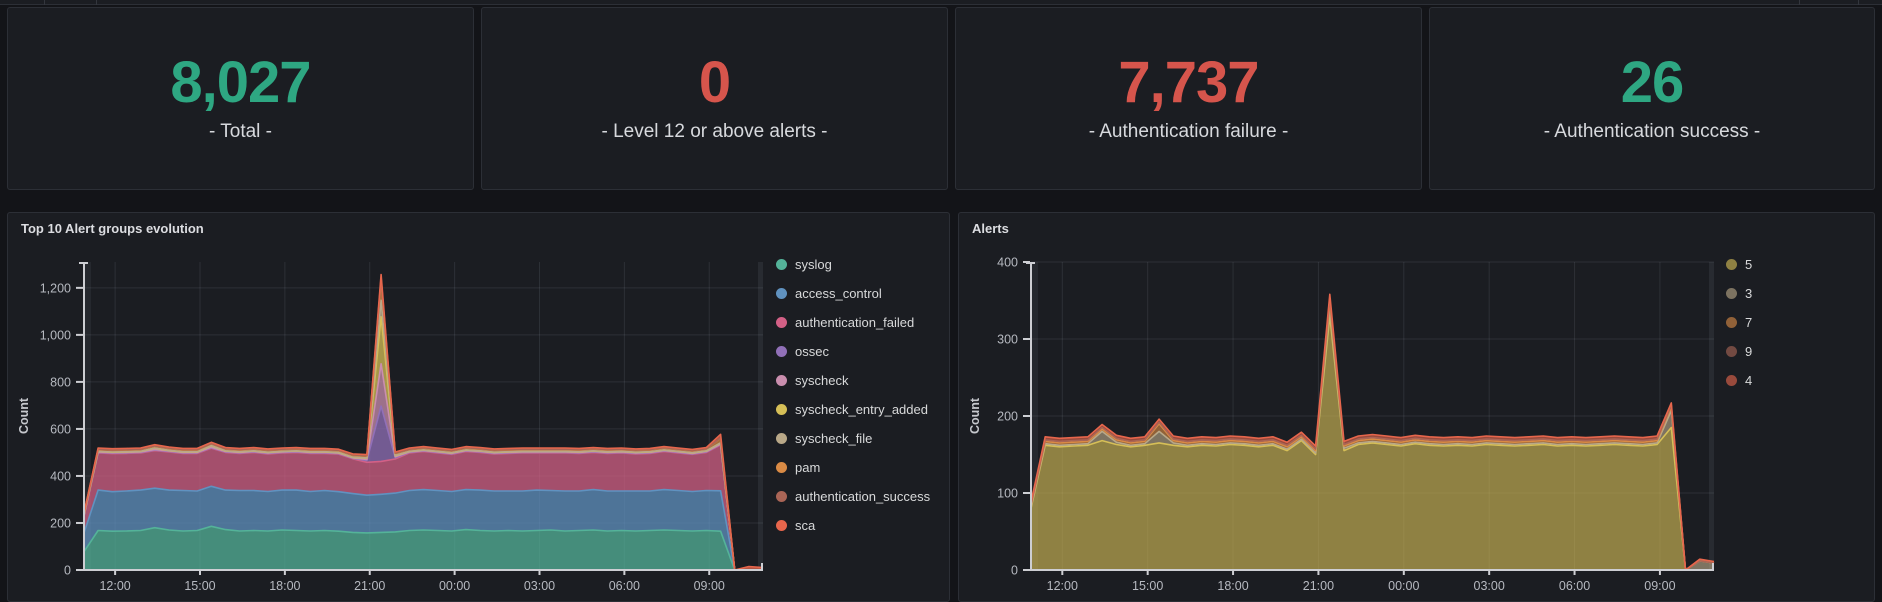 The width and height of the screenshot is (1882, 602). Describe the element at coordinates (863, 467) in the screenshot. I see `legend-item-pam: pam` at that location.